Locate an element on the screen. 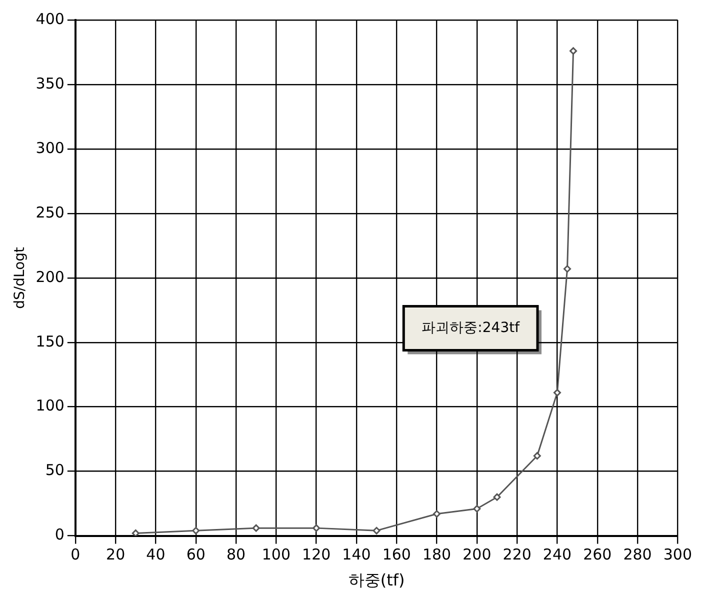 The height and width of the screenshot is (603, 703). annotation: 파괴하중:243tf is located at coordinates (471, 328).